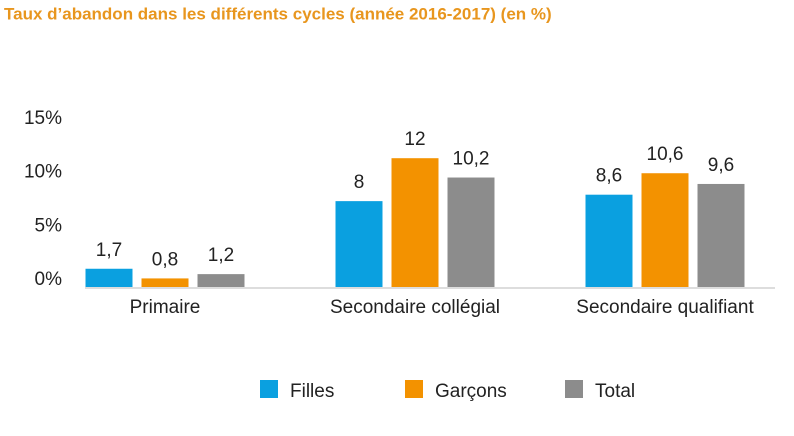 This screenshot has height=436, width=794. I want to click on value-label: 1,2, so click(221, 255).